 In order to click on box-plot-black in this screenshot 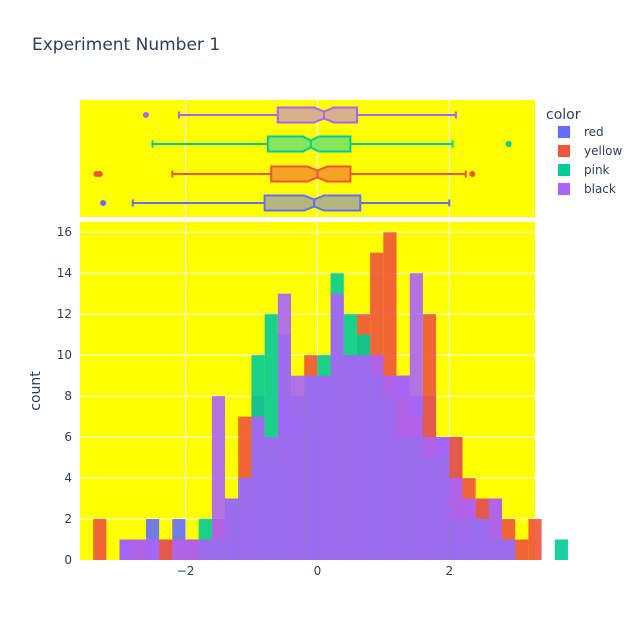, I will do `click(299, 115)`.